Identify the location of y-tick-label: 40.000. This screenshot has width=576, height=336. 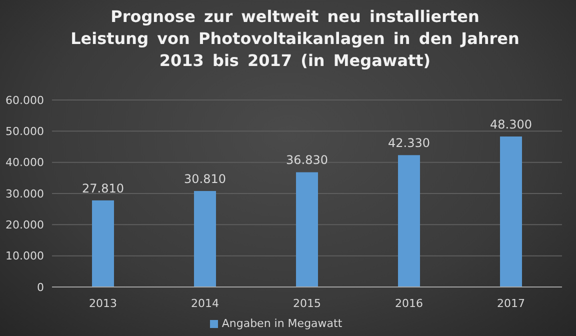
(25, 163).